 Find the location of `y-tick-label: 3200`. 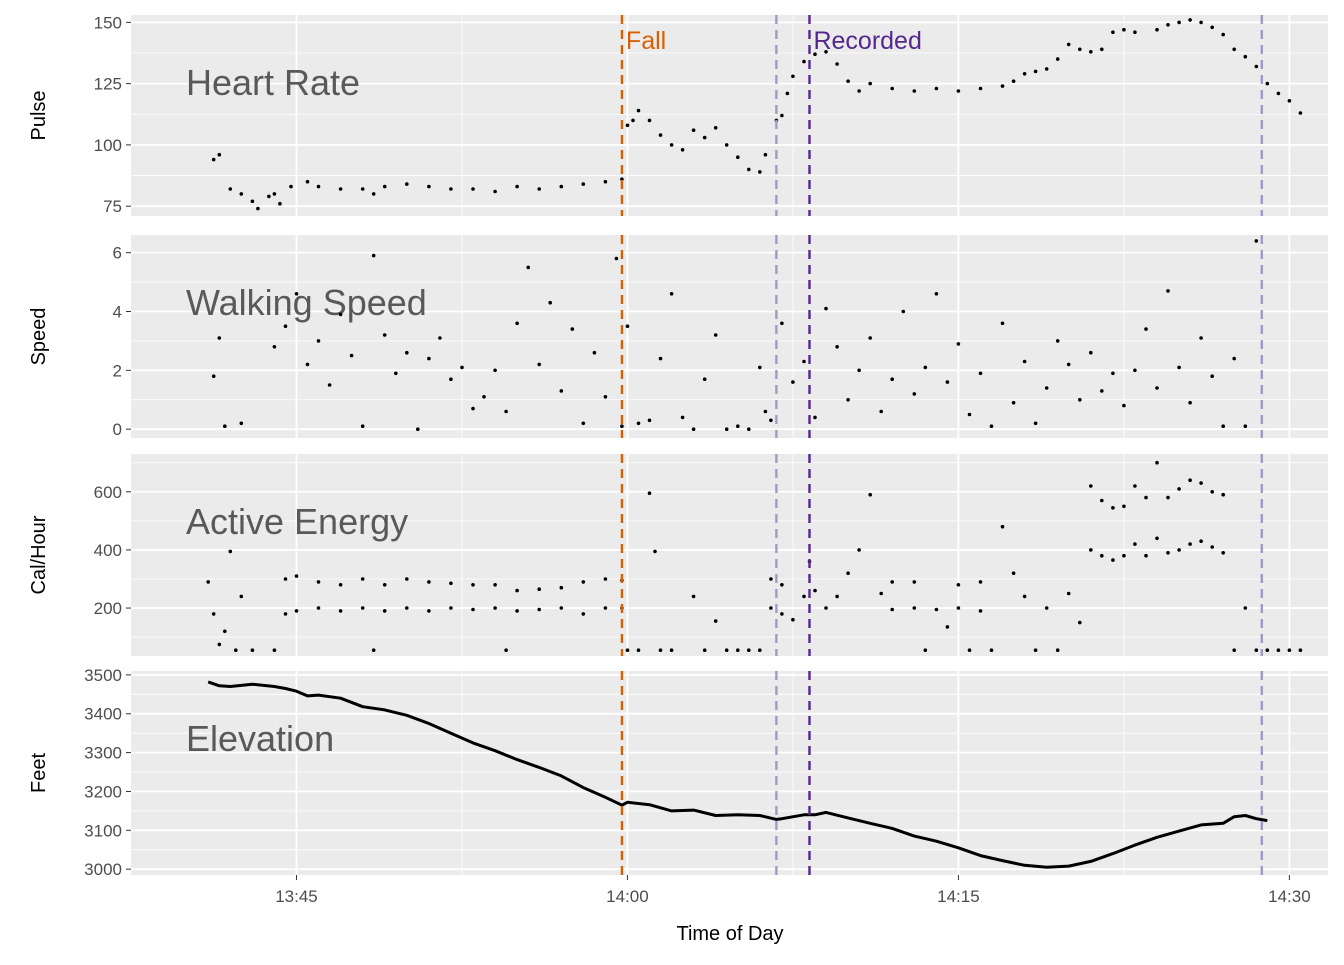

y-tick-label: 3200 is located at coordinates (103, 791).